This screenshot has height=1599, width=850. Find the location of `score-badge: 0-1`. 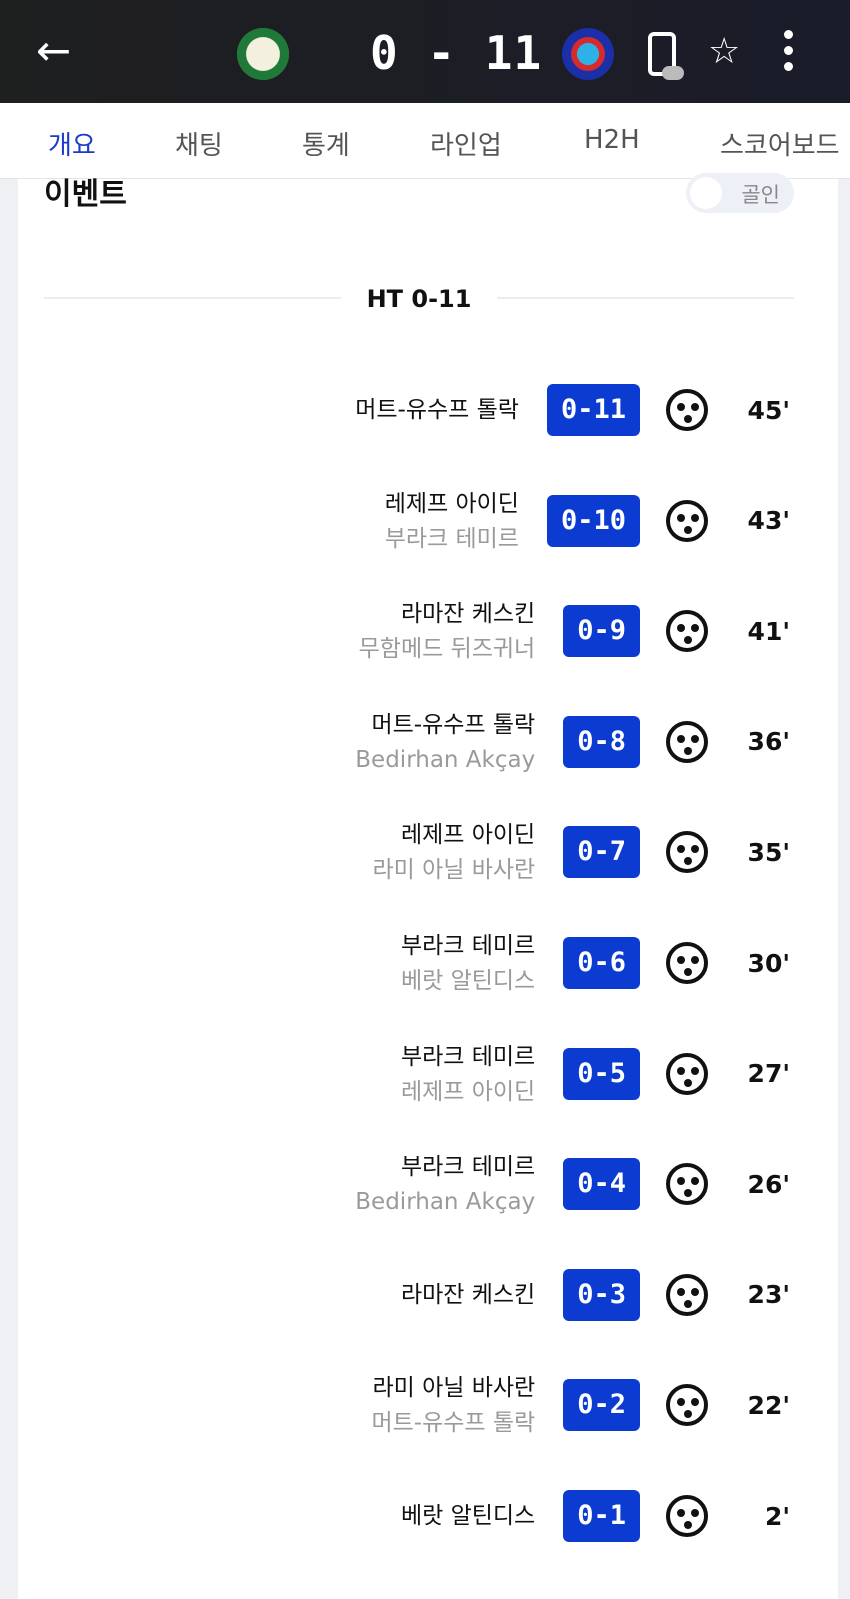

score-badge: 0-1 is located at coordinates (601, 1516).